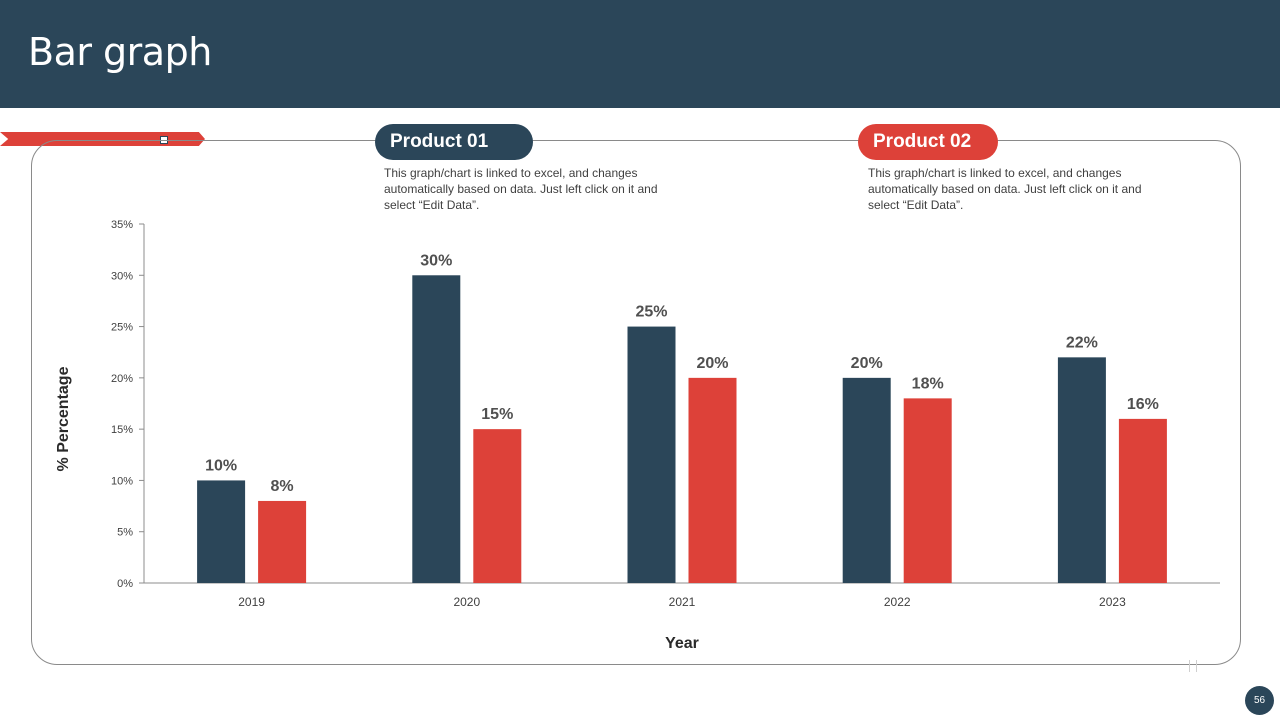 Image resolution: width=1280 pixels, height=720 pixels. Describe the element at coordinates (454, 142) in the screenshot. I see `product-01-label: Product 01` at that location.